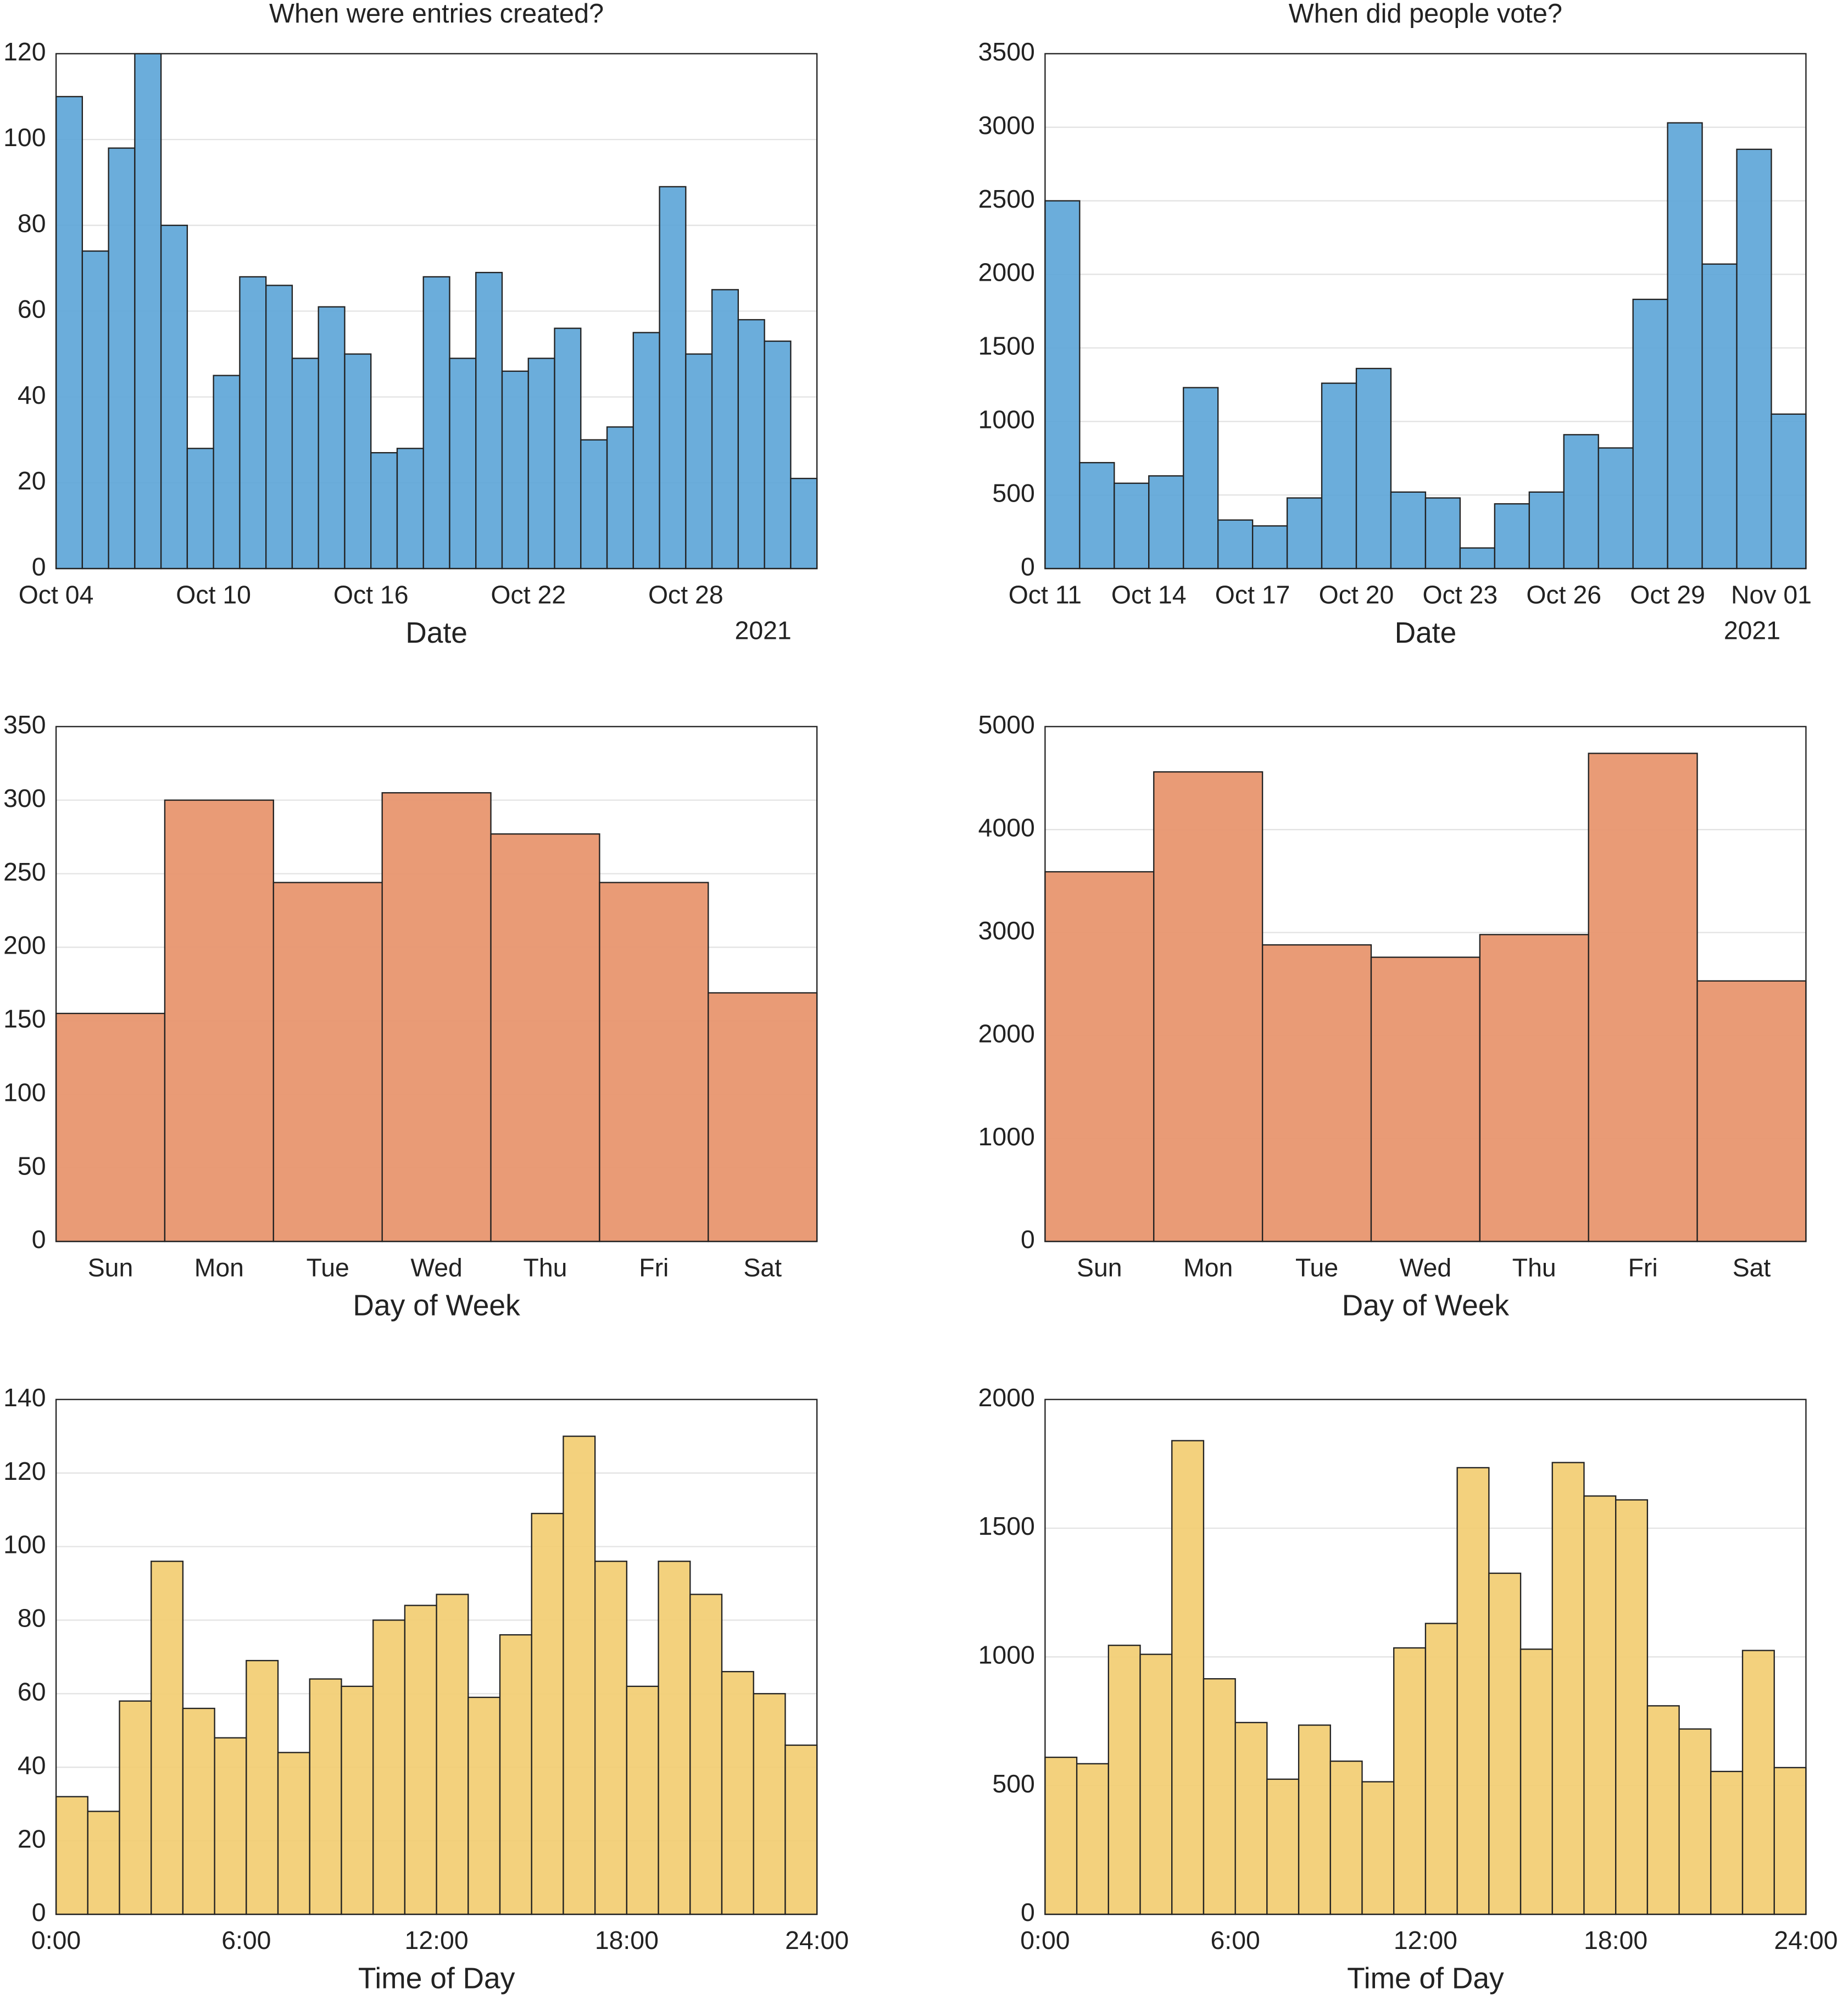 The height and width of the screenshot is (2005, 1848). I want to click on y-tick-label: 40, so click(32, 395).